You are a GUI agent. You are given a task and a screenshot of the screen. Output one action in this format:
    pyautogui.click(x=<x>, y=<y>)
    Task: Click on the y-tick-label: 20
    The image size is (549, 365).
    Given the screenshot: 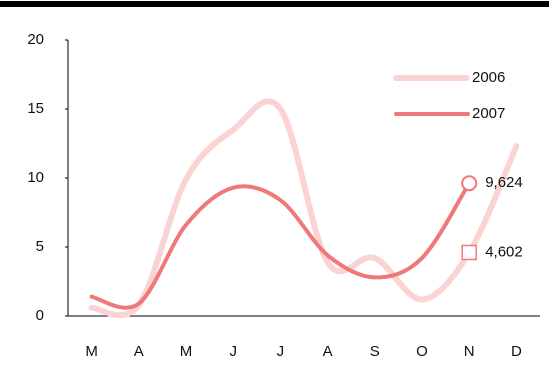 What is the action you would take?
    pyautogui.click(x=35, y=39)
    